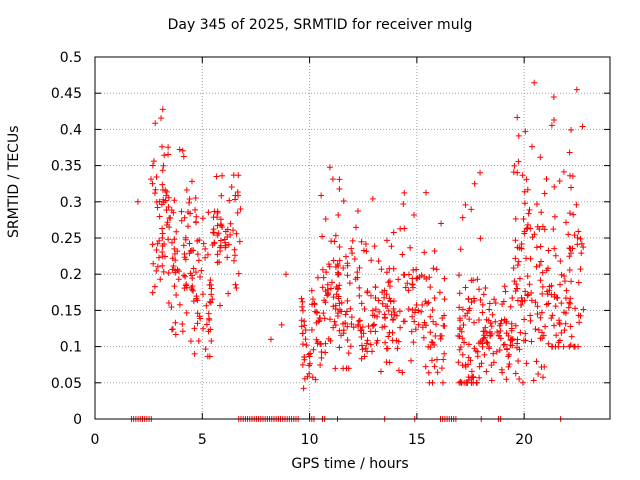 The width and height of the screenshot is (640, 480). Describe the element at coordinates (66, 311) in the screenshot. I see `y-tick-label: 0.15` at that location.